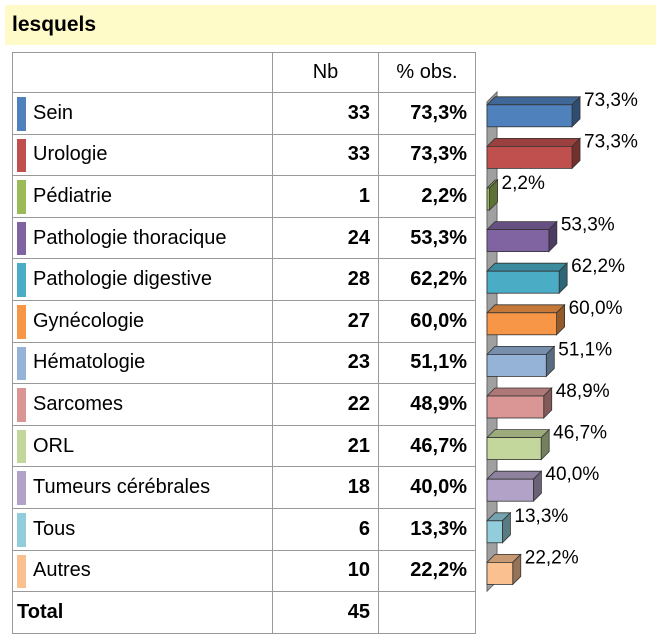 This screenshot has width=656, height=634. I want to click on bar-label: 40,0%, so click(572, 474).